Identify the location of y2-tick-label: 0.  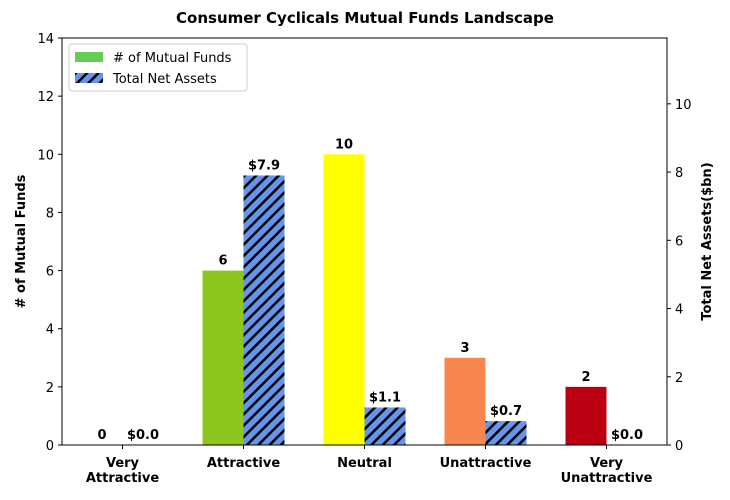
(679, 446).